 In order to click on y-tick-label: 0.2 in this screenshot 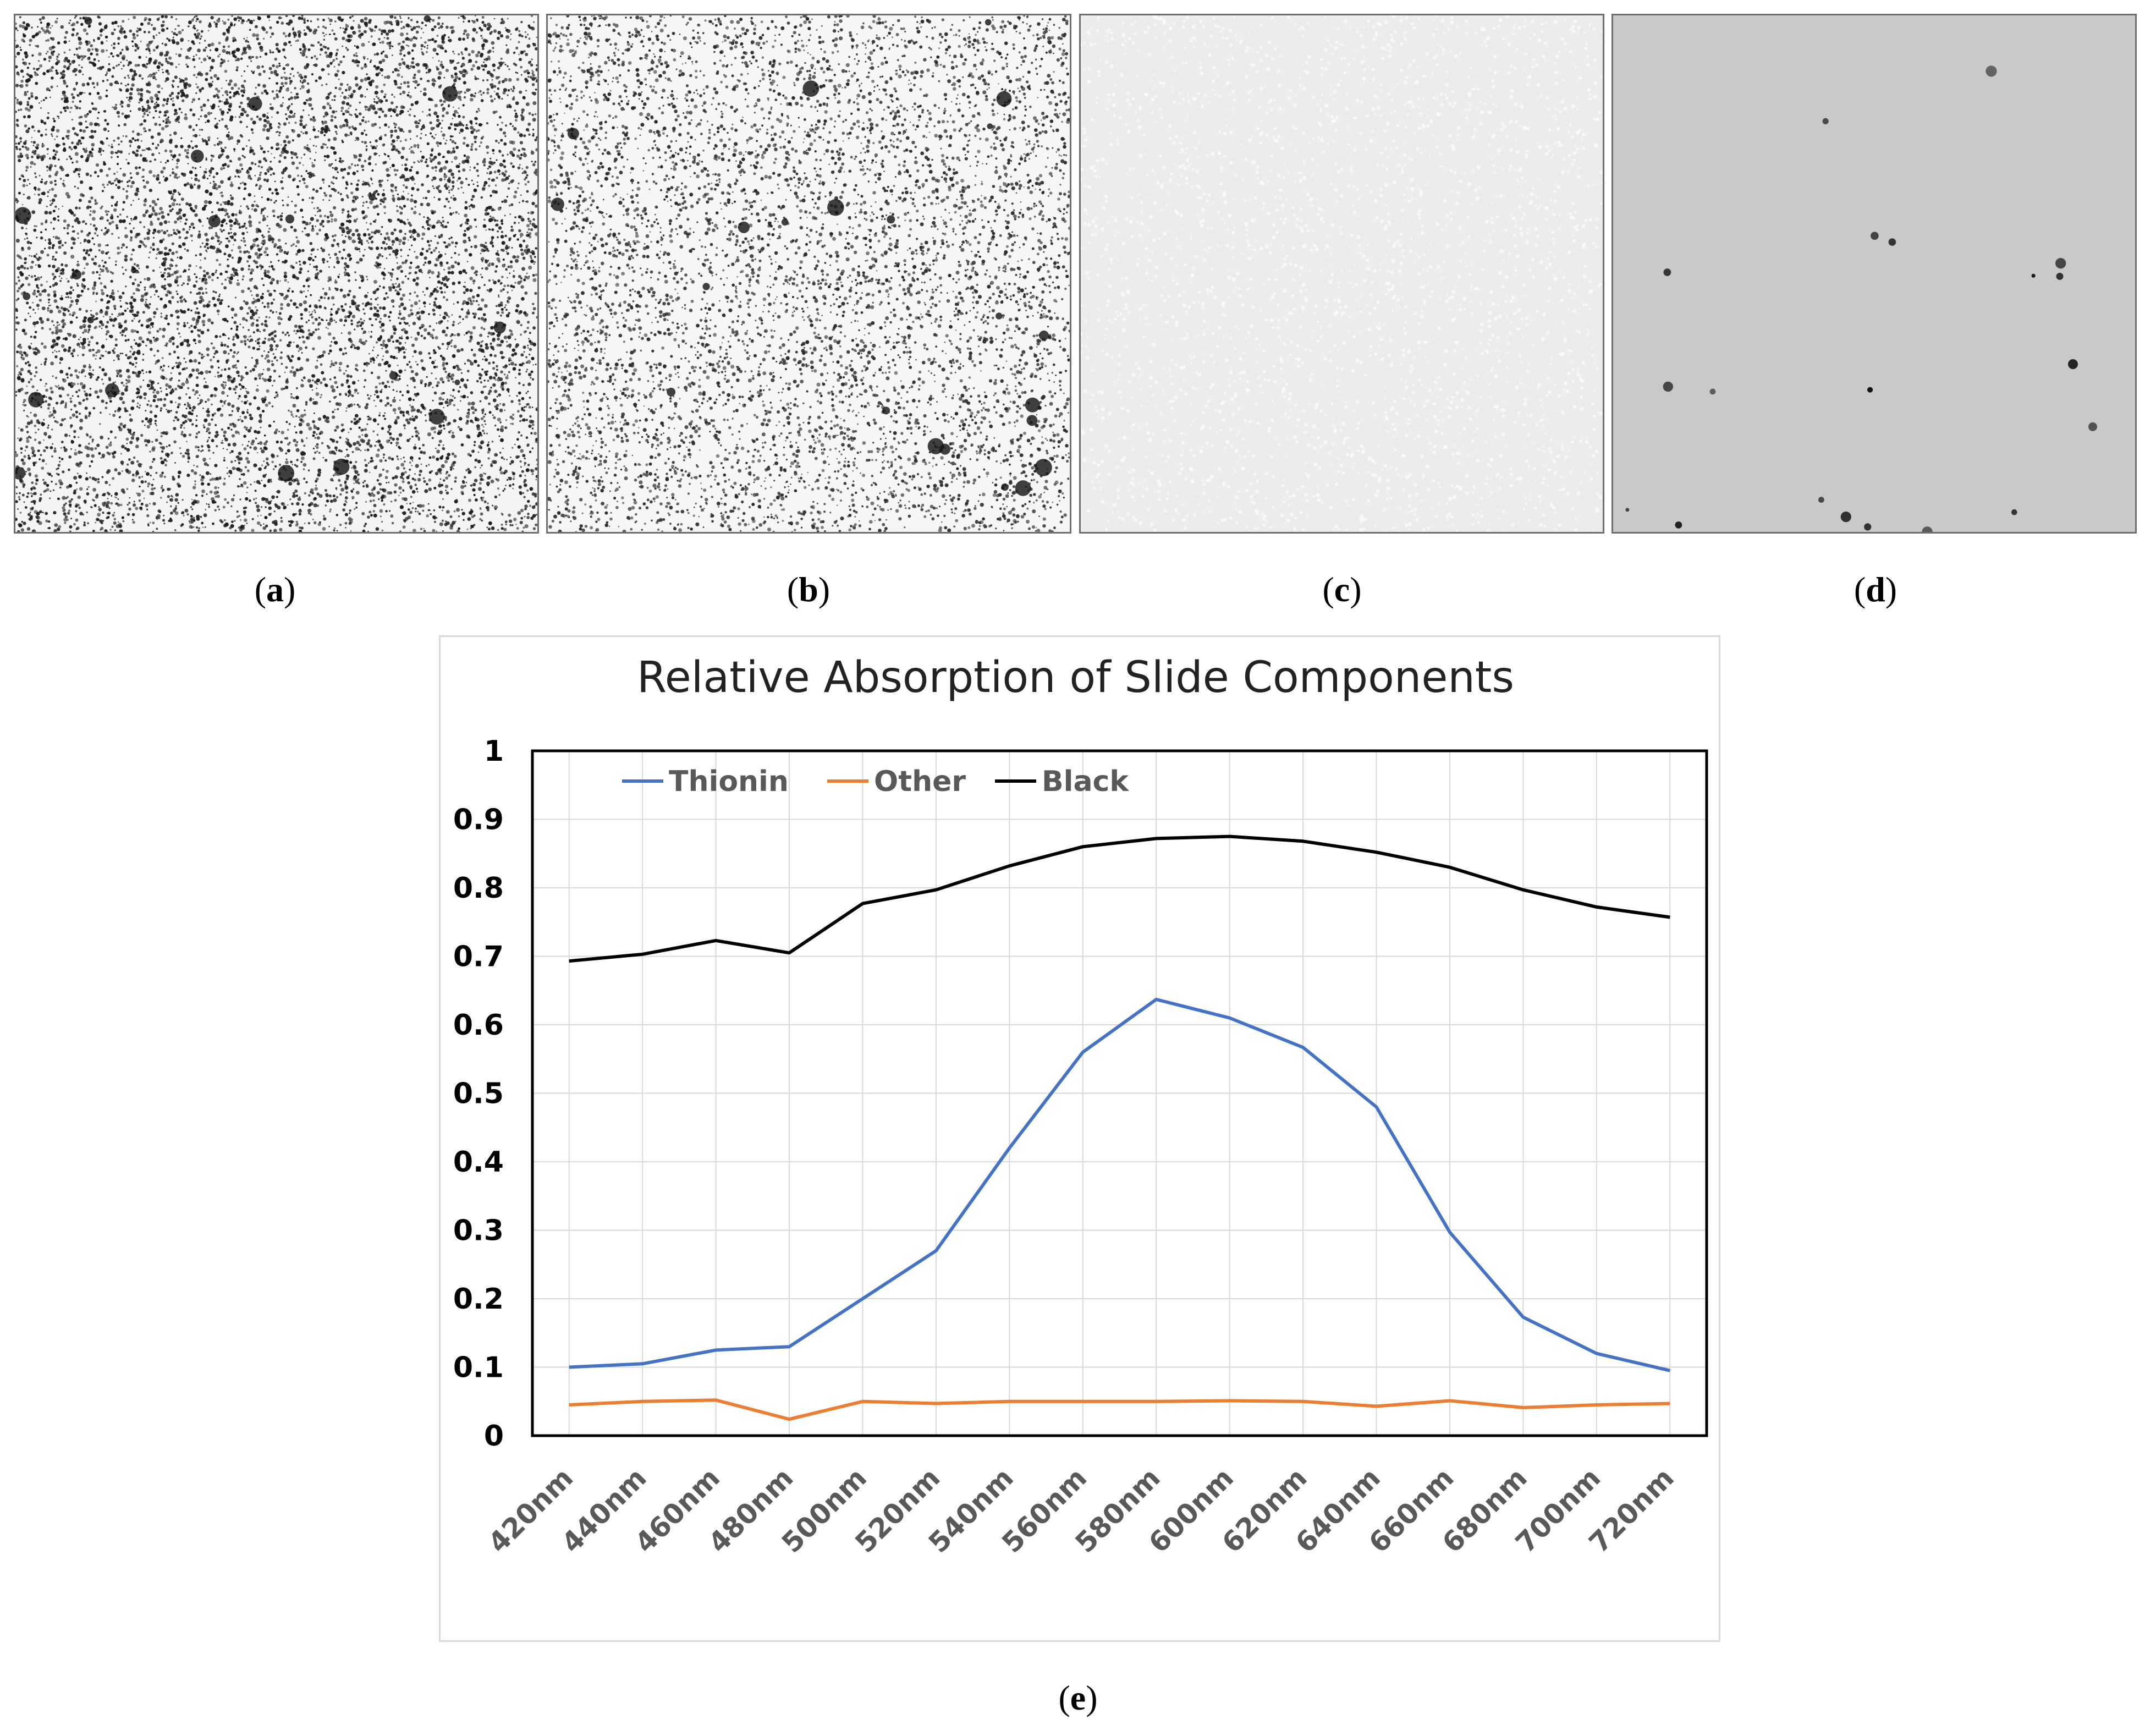, I will do `click(479, 1300)`.